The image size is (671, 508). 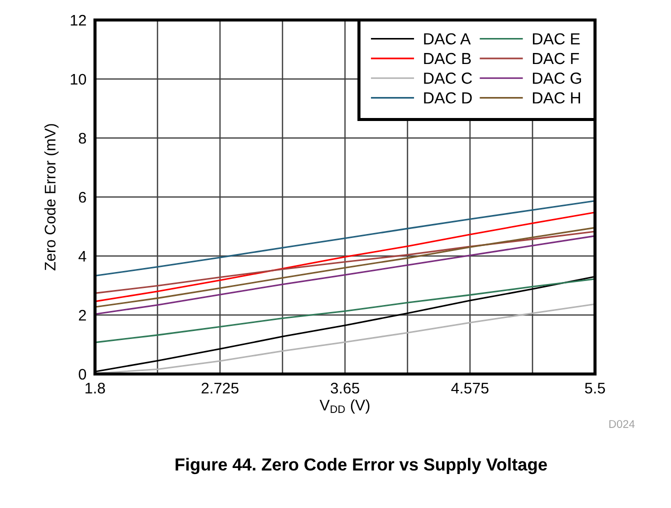 What do you see at coordinates (82, 138) in the screenshot?
I see `y-tick-label: 8` at bounding box center [82, 138].